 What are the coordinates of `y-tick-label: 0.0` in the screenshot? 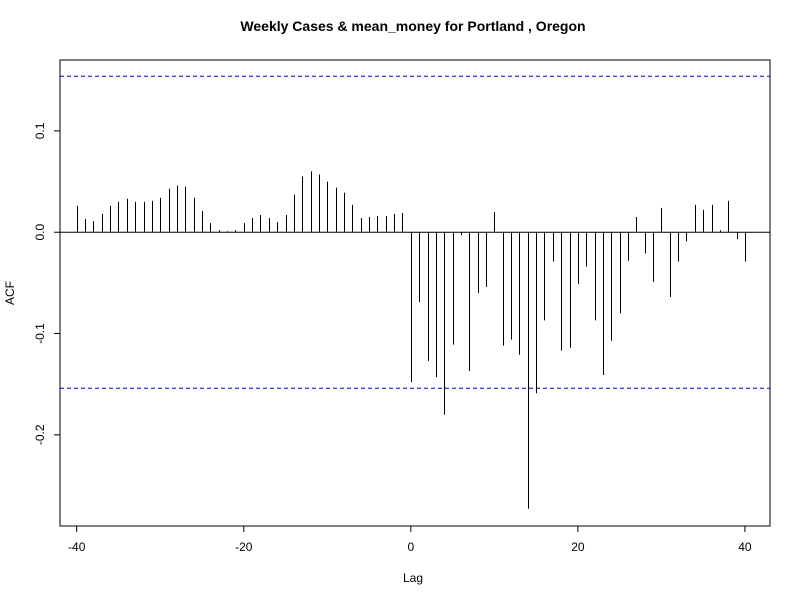 It's located at (40, 232).